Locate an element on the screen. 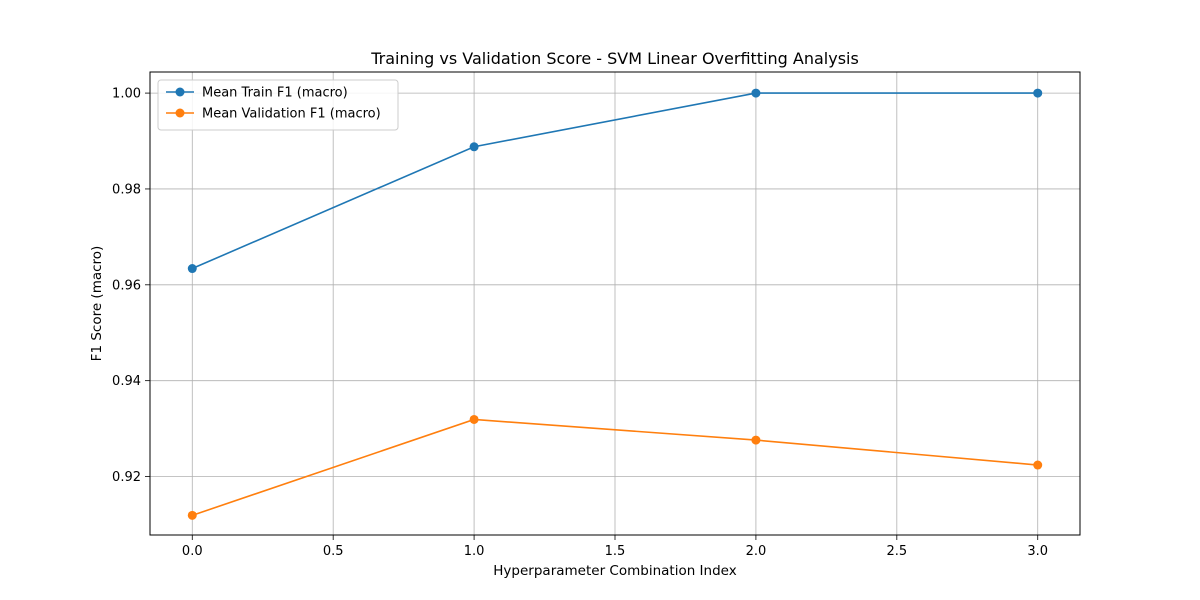  x-axis-label: Hyperparameter Combination Index is located at coordinates (614, 571).